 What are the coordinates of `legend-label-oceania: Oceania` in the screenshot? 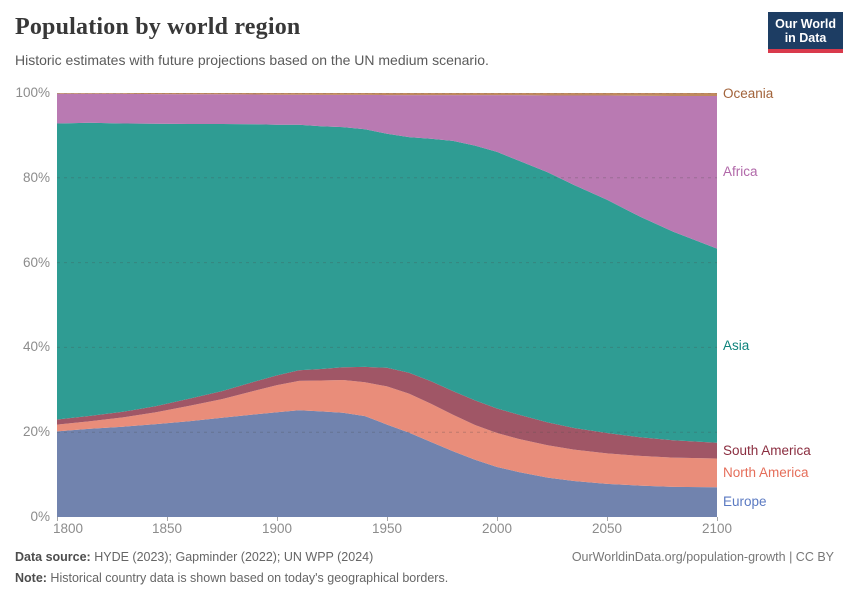 It's located at (748, 94).